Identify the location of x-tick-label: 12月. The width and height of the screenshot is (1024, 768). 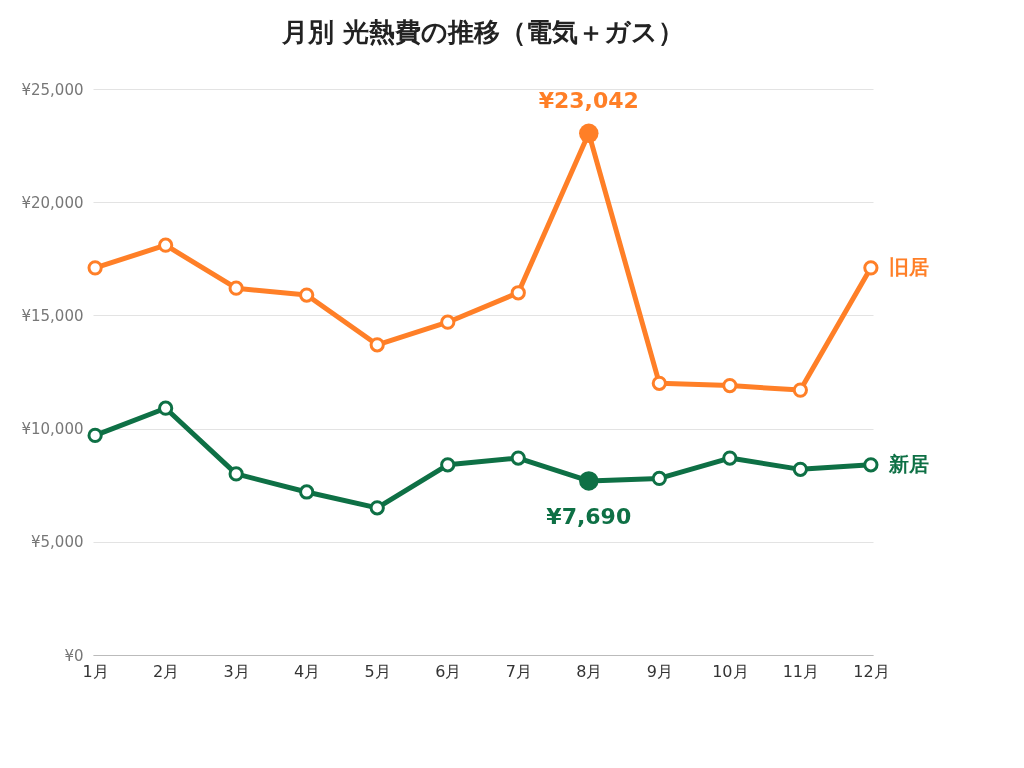
(871, 671).